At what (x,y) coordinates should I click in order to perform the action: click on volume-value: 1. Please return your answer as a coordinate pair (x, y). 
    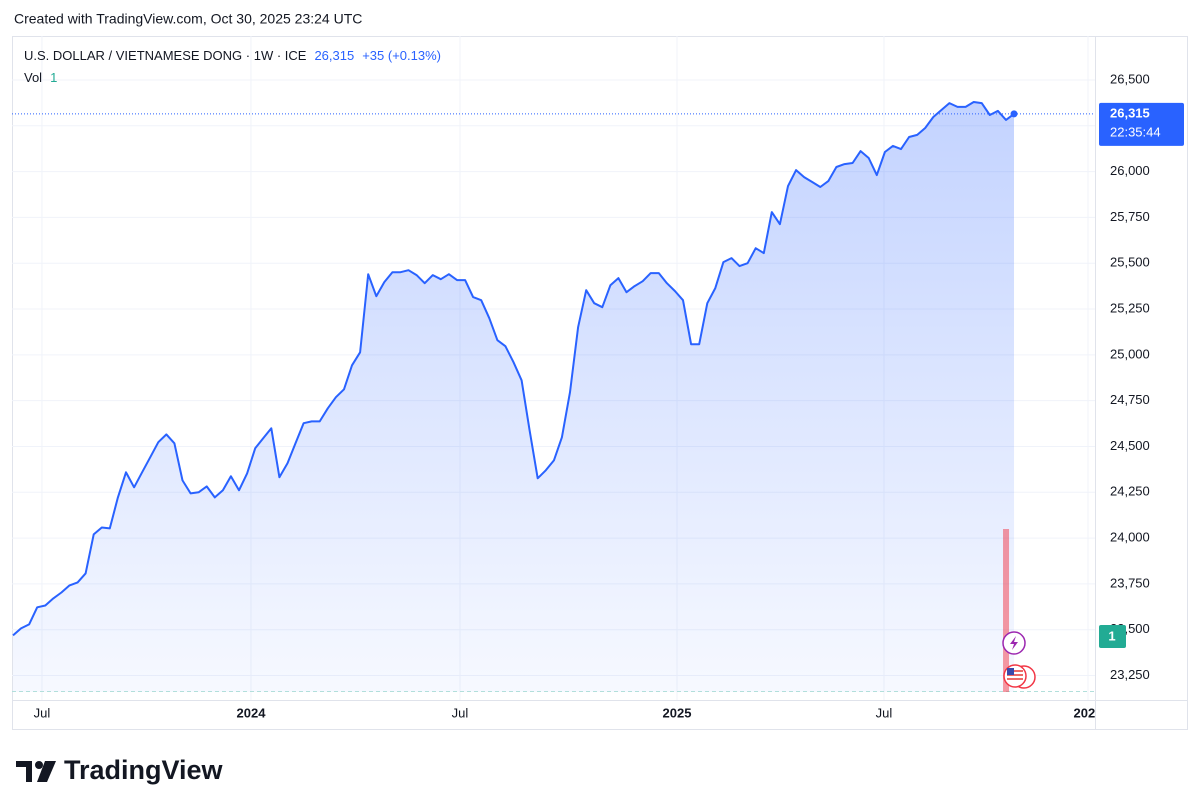
    Looking at the image, I should click on (53, 77).